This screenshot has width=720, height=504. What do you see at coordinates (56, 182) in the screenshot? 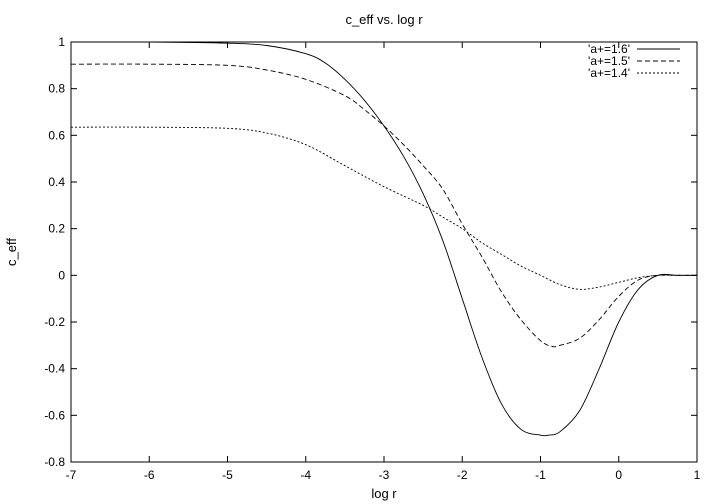
I see `y-tick-label: 0.4` at bounding box center [56, 182].